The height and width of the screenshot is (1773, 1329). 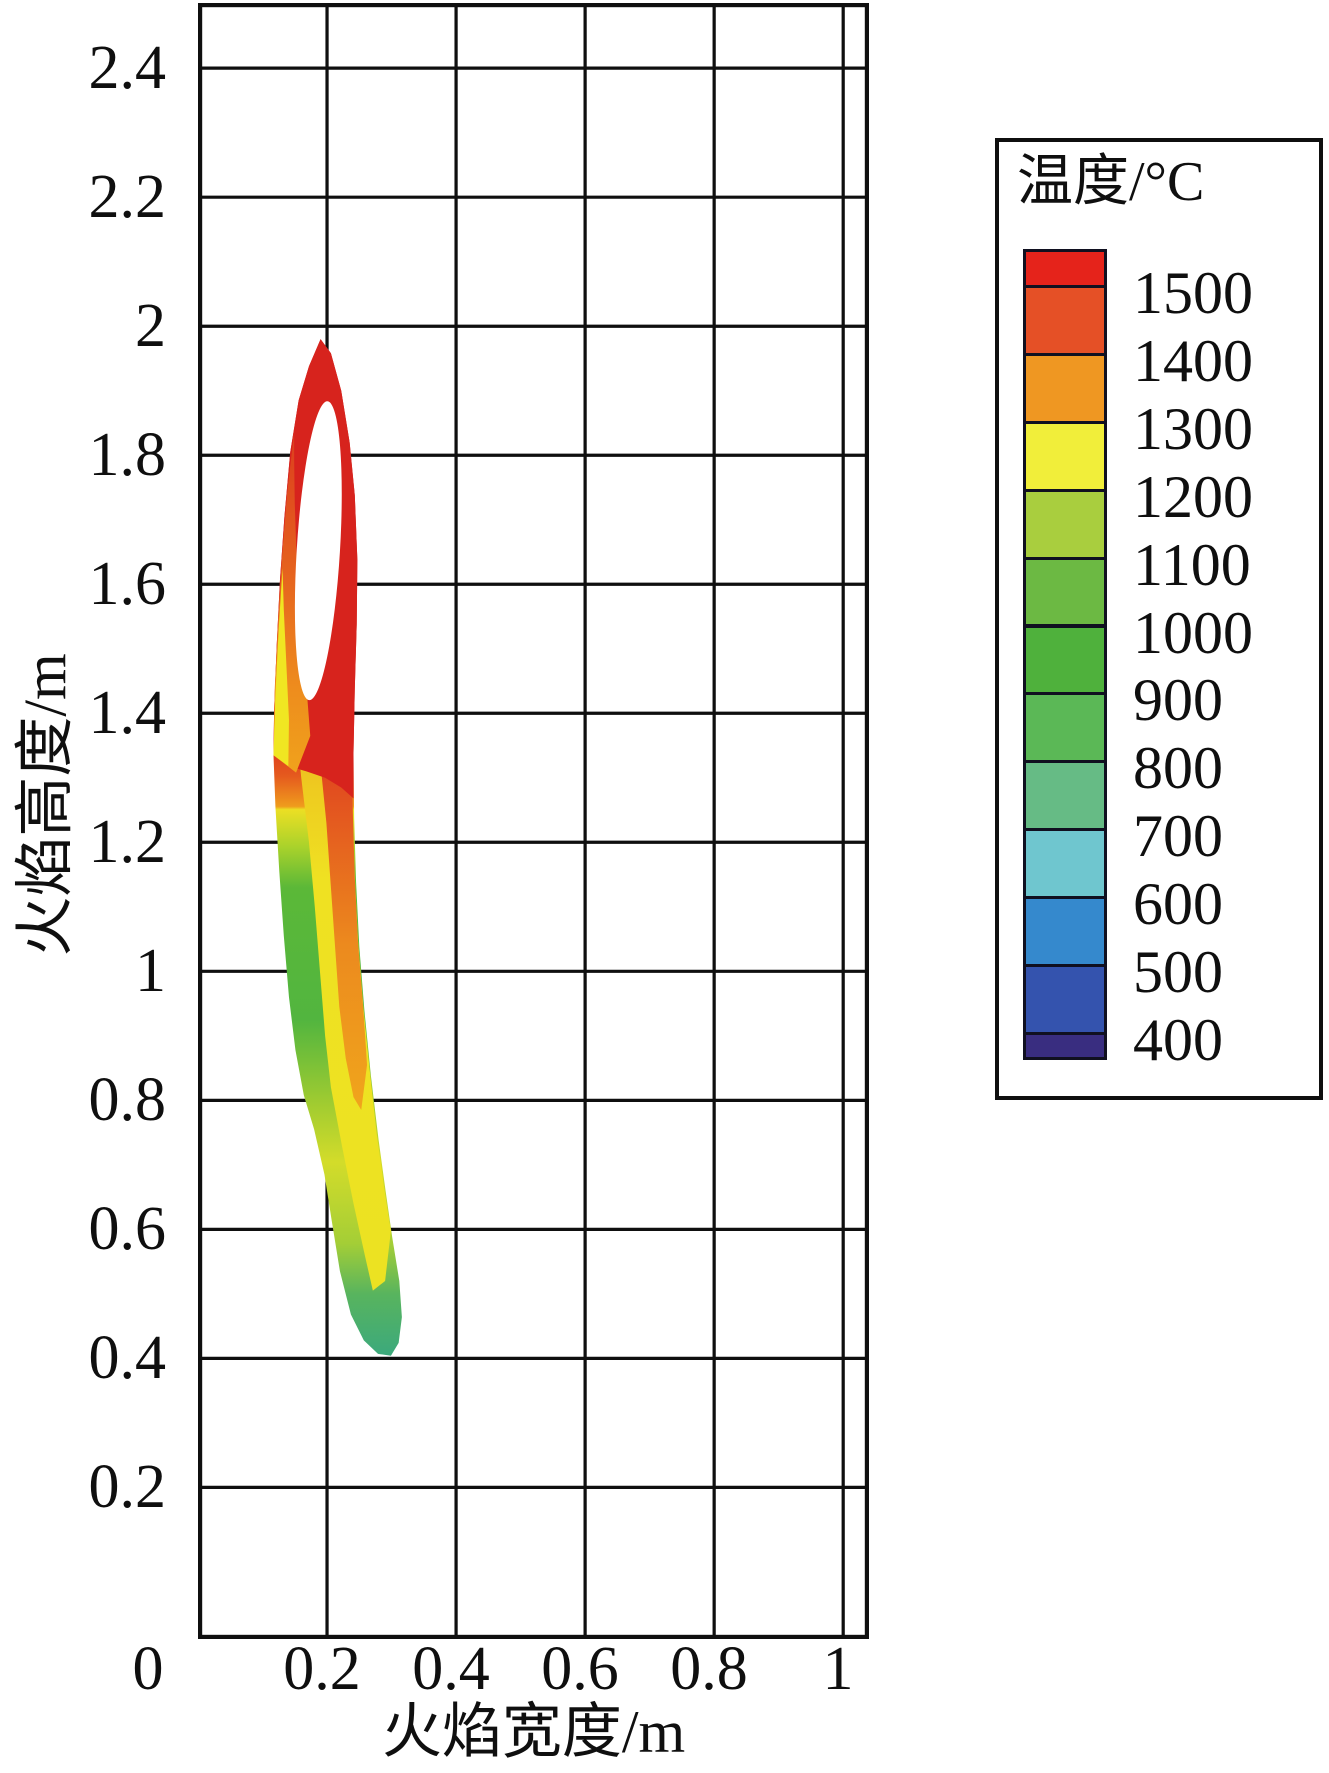 What do you see at coordinates (1111, 182) in the screenshot?
I see `colorbar-title: 温度/°C` at bounding box center [1111, 182].